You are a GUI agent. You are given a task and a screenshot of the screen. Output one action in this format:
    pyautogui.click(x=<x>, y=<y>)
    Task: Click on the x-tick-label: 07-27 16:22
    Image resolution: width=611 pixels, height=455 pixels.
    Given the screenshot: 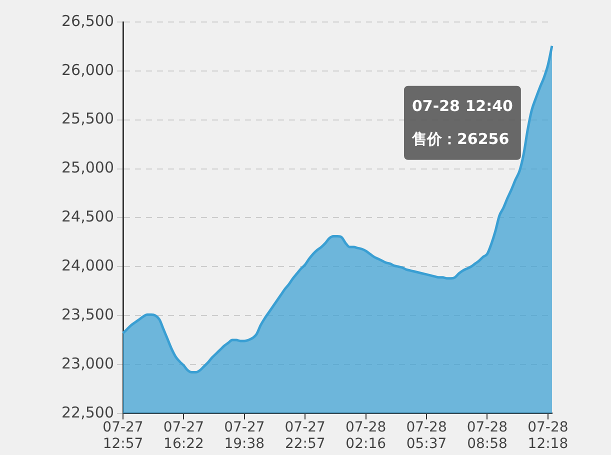 What is the action you would take?
    pyautogui.click(x=183, y=435)
    